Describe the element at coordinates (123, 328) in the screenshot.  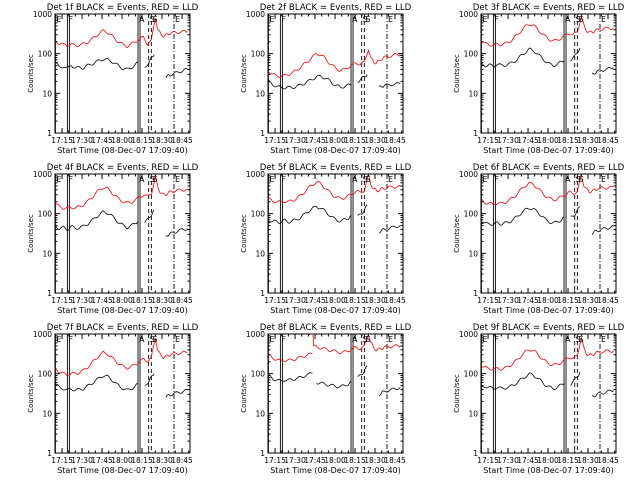
I see `chart-title: Det 7f BLACK = Events, RED = LLD` at that location.